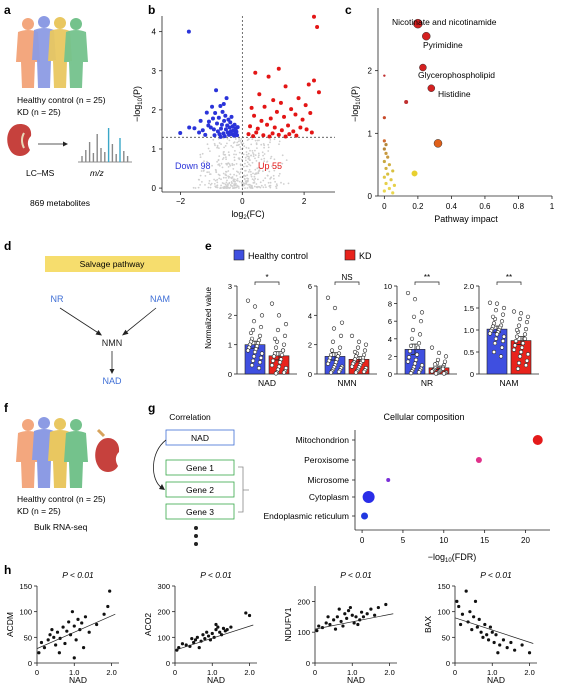  I want to click on y-tick-label-h: 300, so click(163, 586).